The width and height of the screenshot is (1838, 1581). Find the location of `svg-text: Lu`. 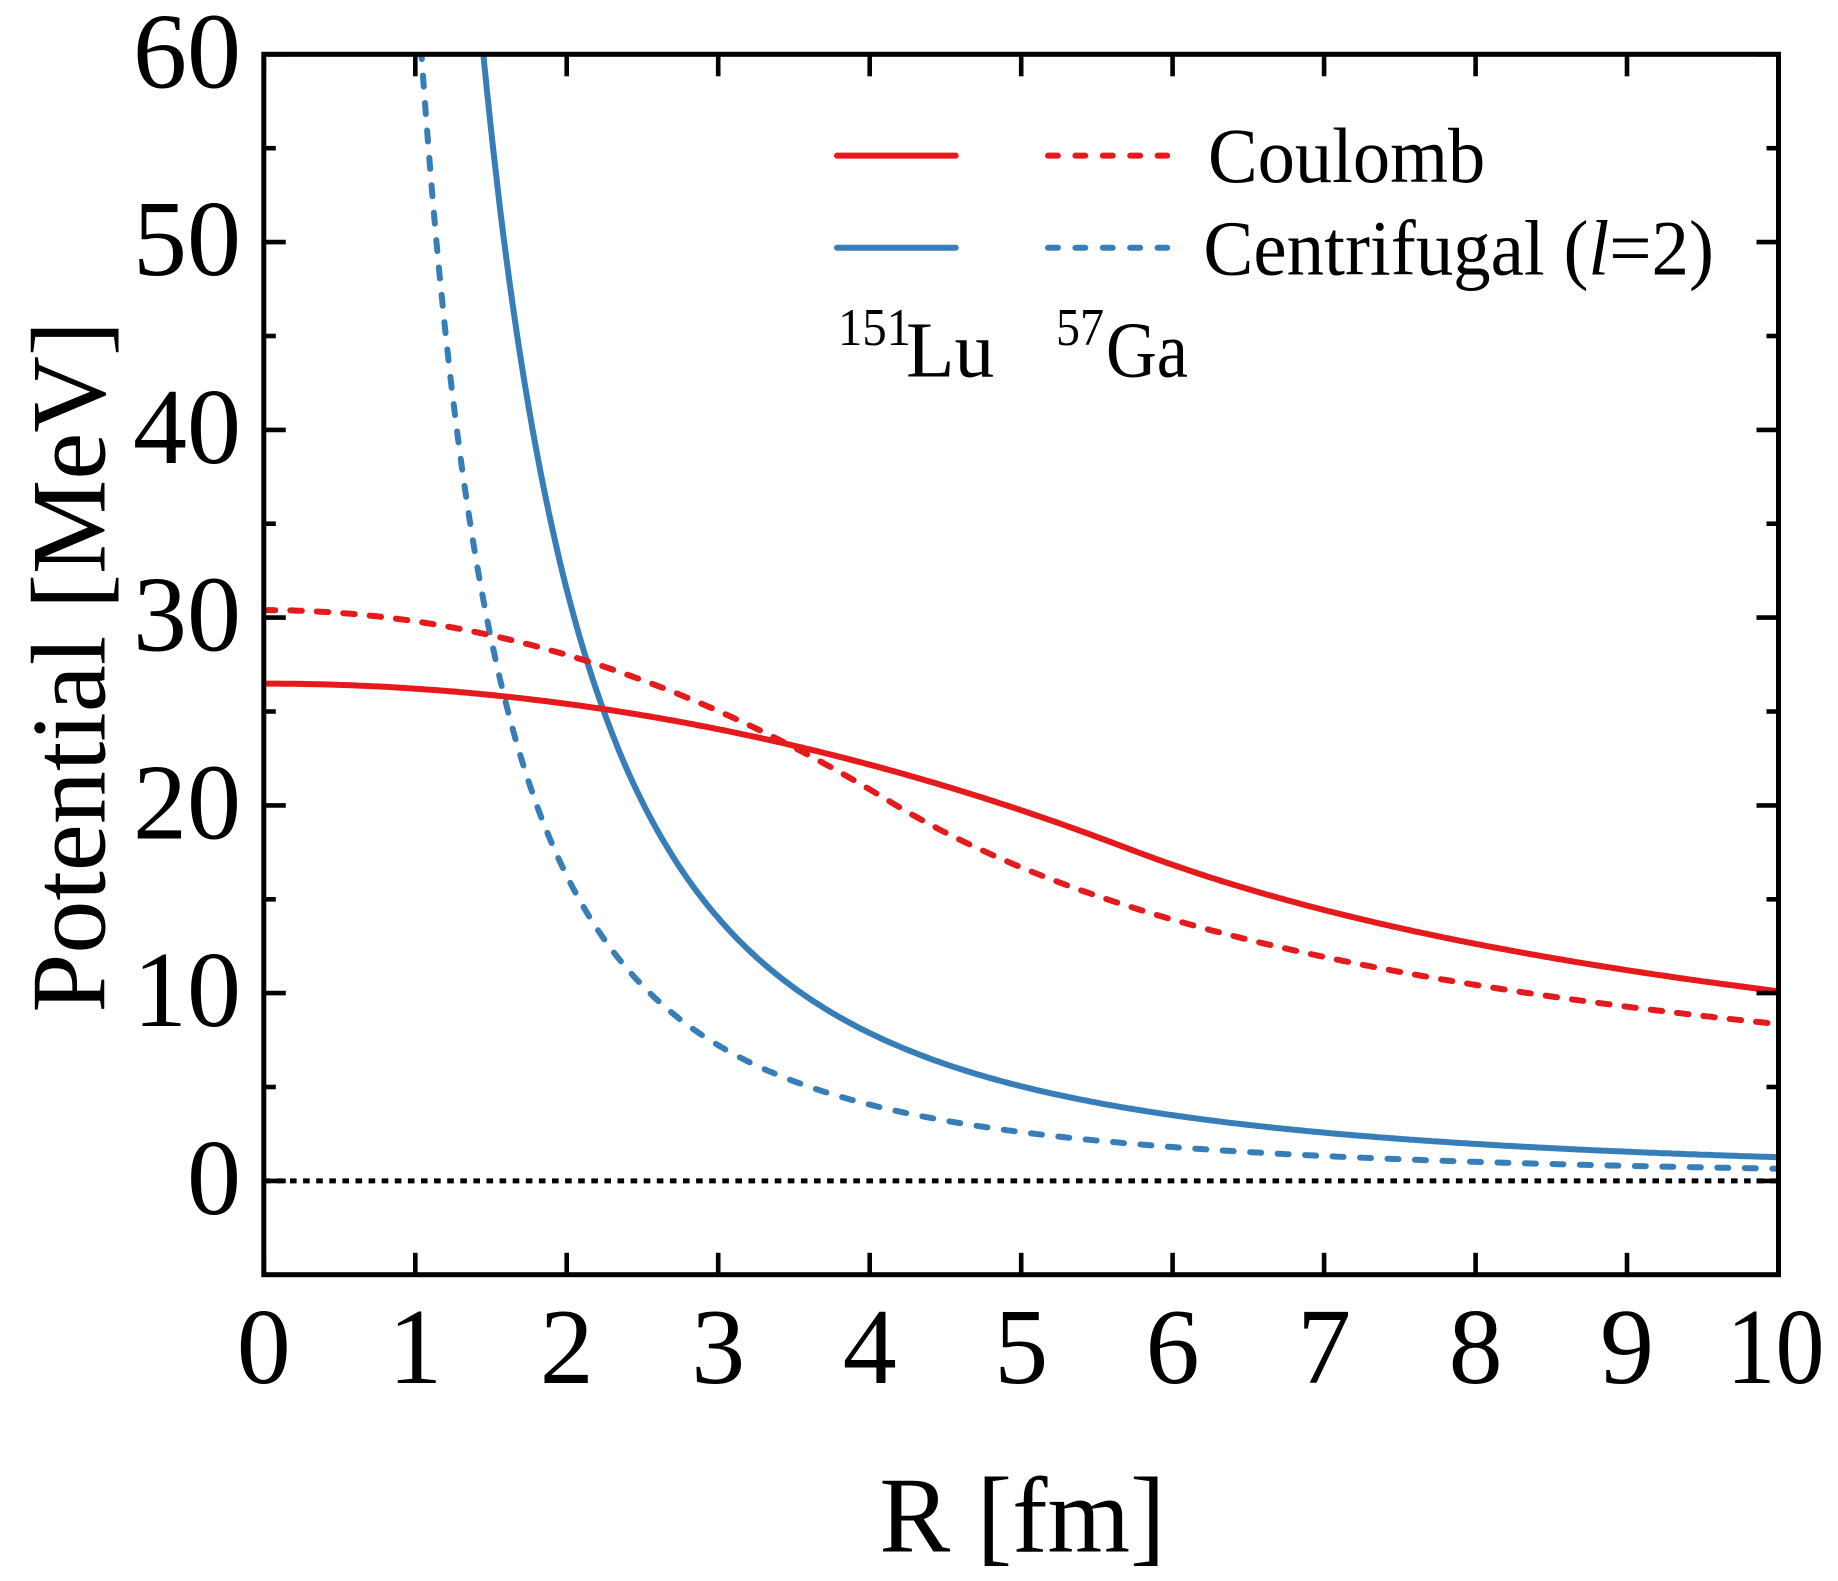

svg-text: Lu is located at coordinates (950, 351).